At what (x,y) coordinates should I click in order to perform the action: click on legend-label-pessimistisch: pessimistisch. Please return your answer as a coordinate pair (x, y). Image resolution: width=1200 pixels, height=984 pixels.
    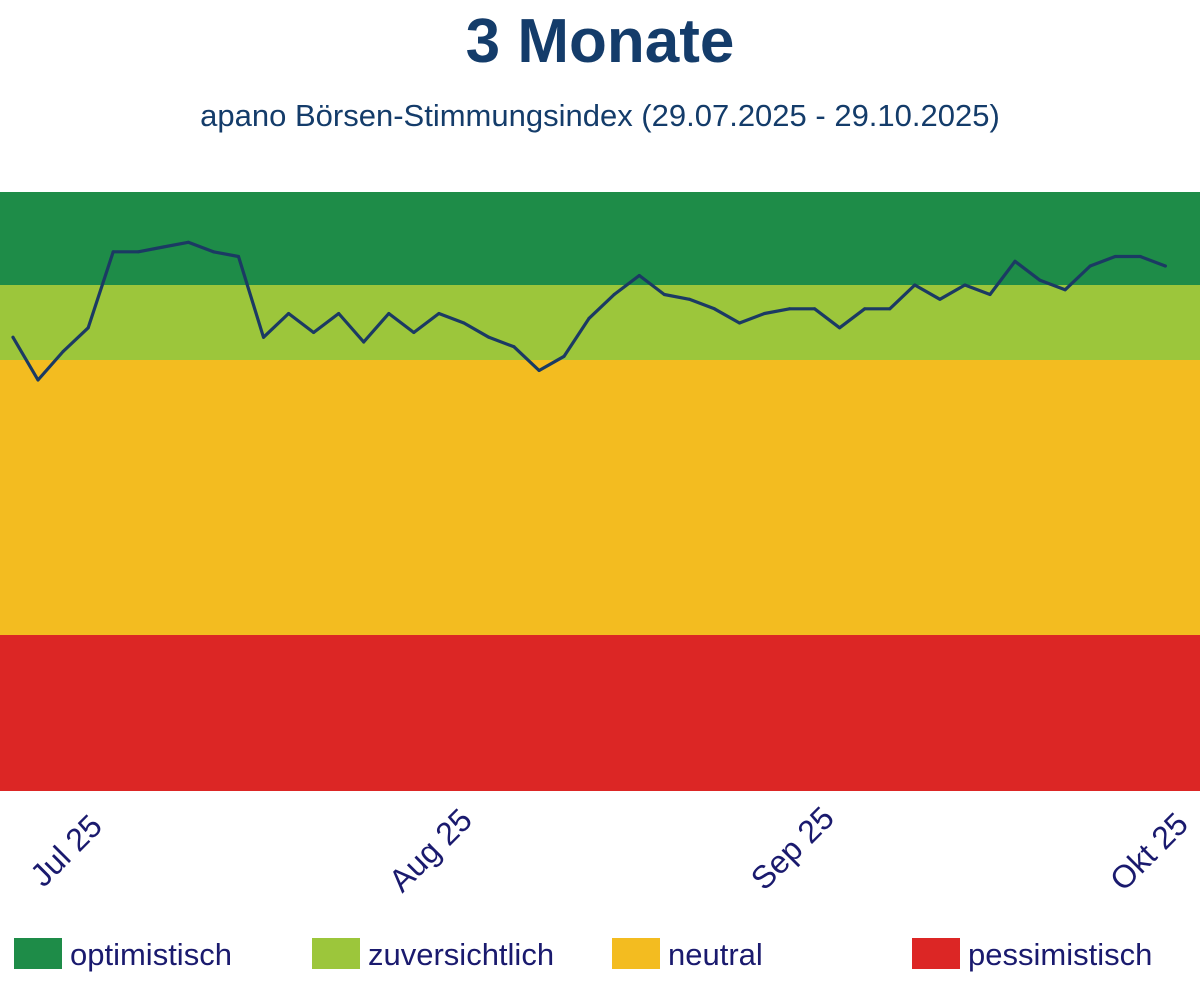
    Looking at the image, I should click on (1060, 954).